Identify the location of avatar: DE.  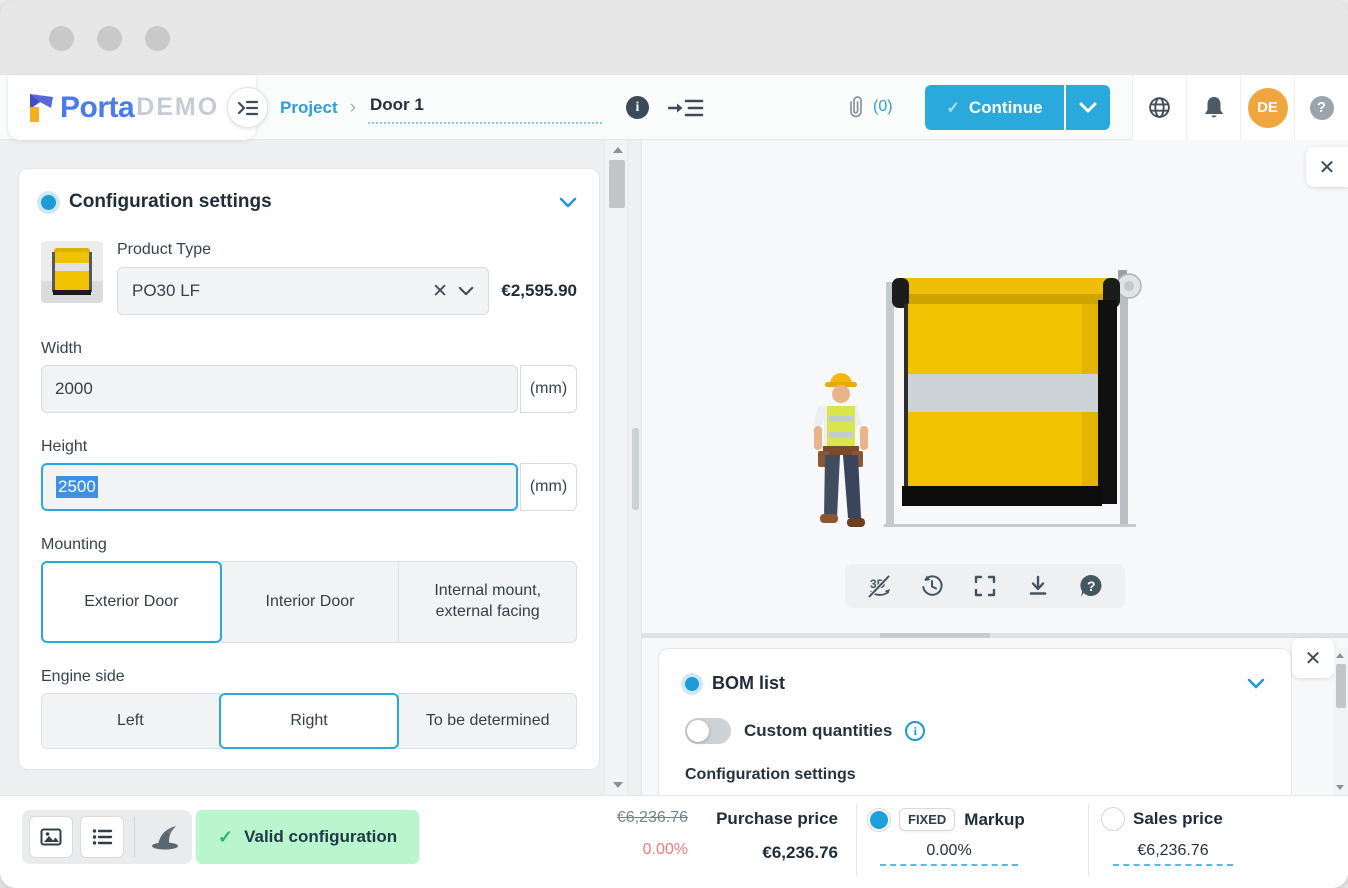
(1267, 107).